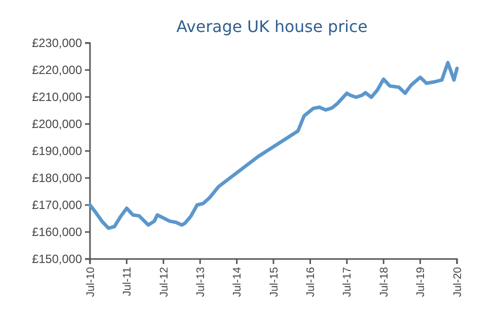 The height and width of the screenshot is (321, 500). Describe the element at coordinates (458, 282) in the screenshot. I see `x-tick-label: Jul-20` at that location.